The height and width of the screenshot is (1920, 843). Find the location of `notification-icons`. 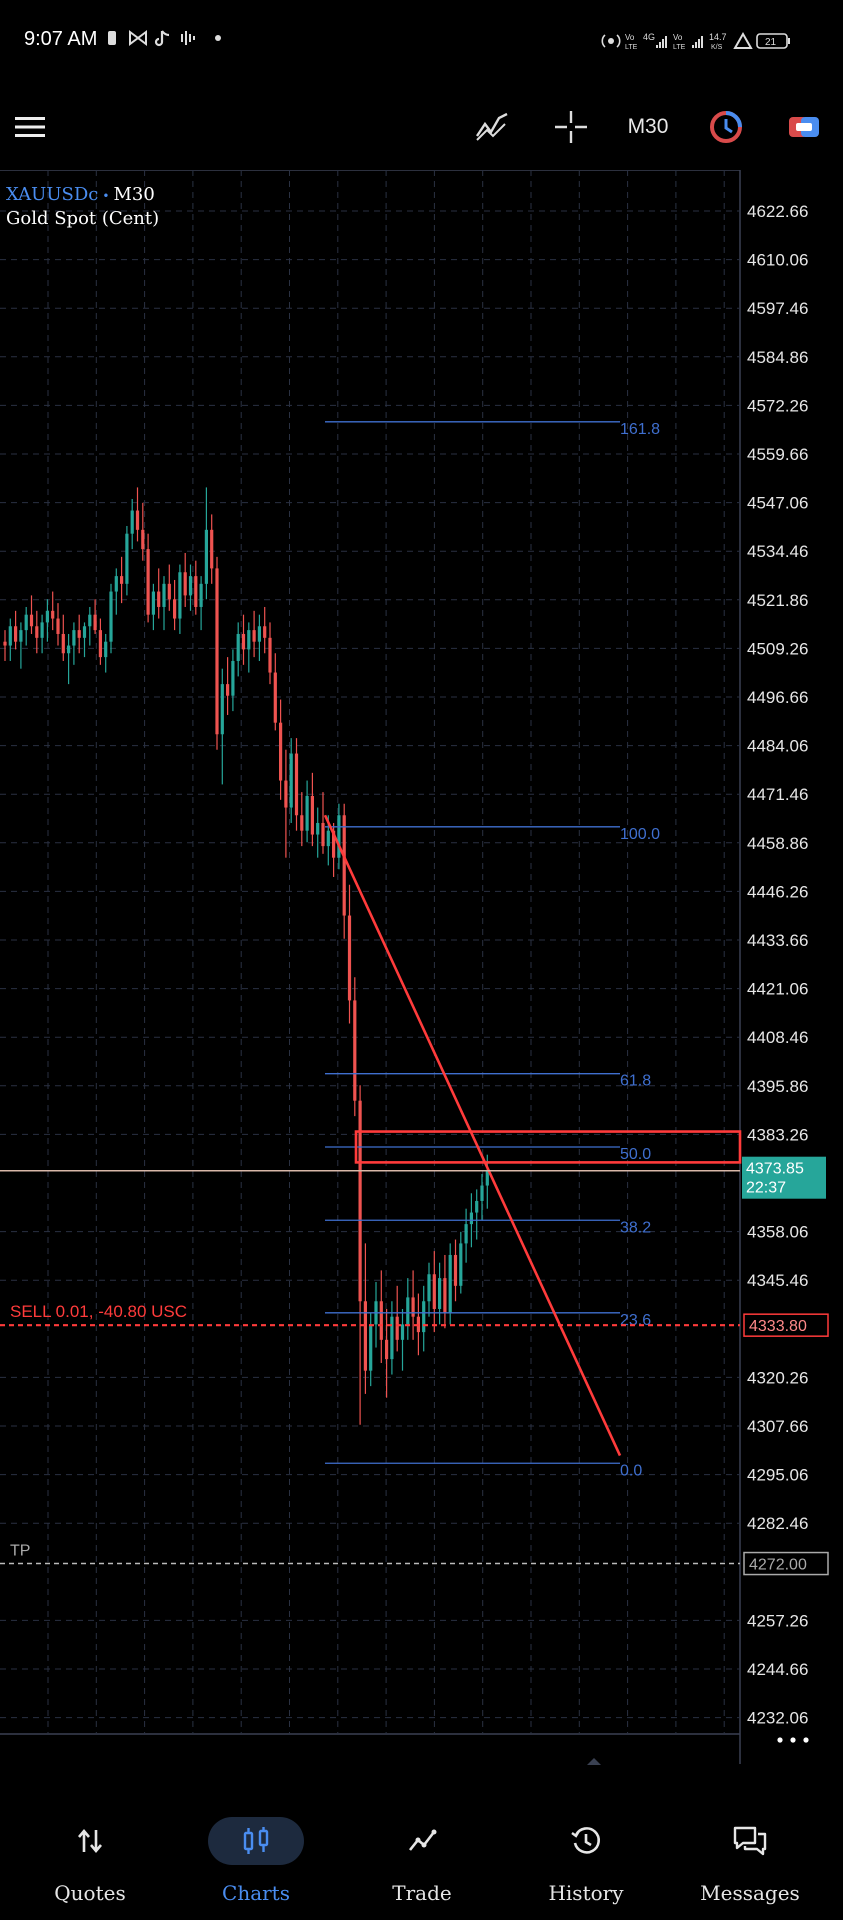

notification-icons is located at coordinates (164, 38).